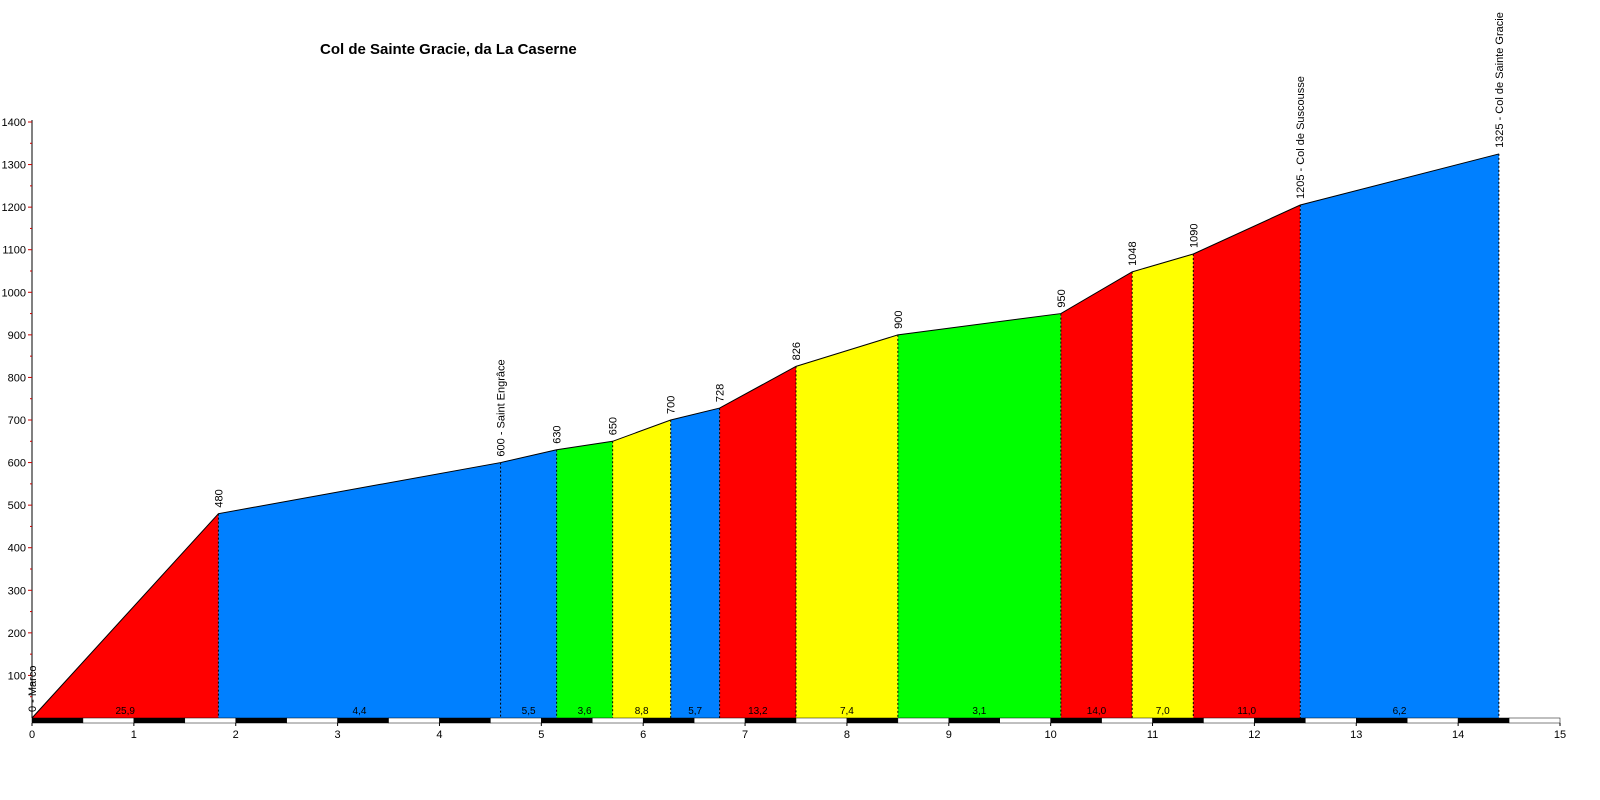 This screenshot has width=1600, height=800. Describe the element at coordinates (847, 711) in the screenshot. I see `segment-grade-label: 7,4` at that location.